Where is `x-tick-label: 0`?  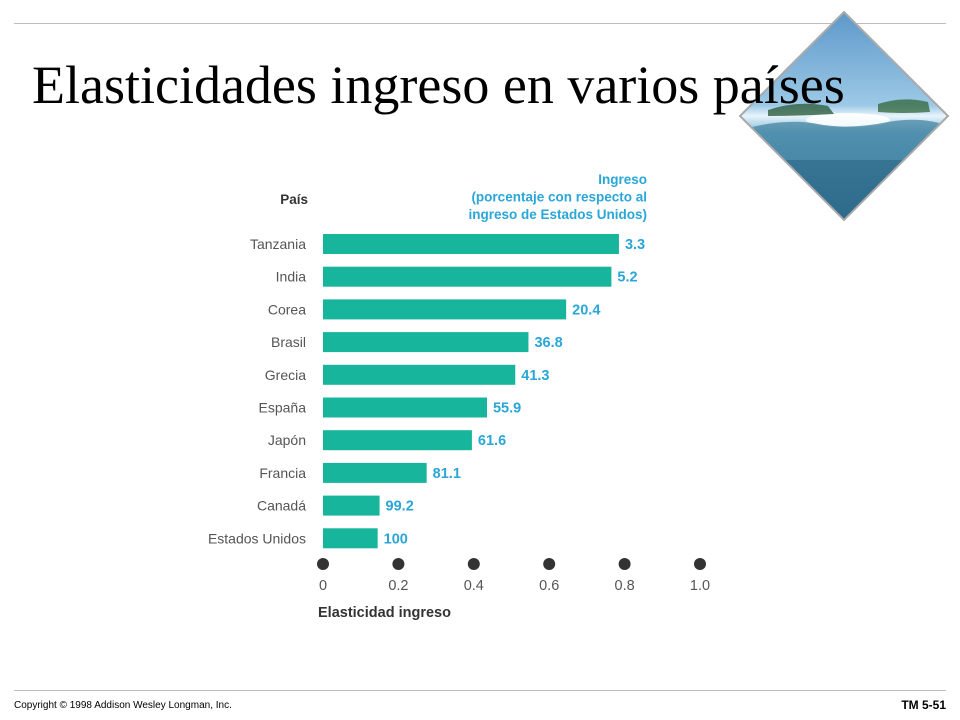
x-tick-label: 0 is located at coordinates (323, 586).